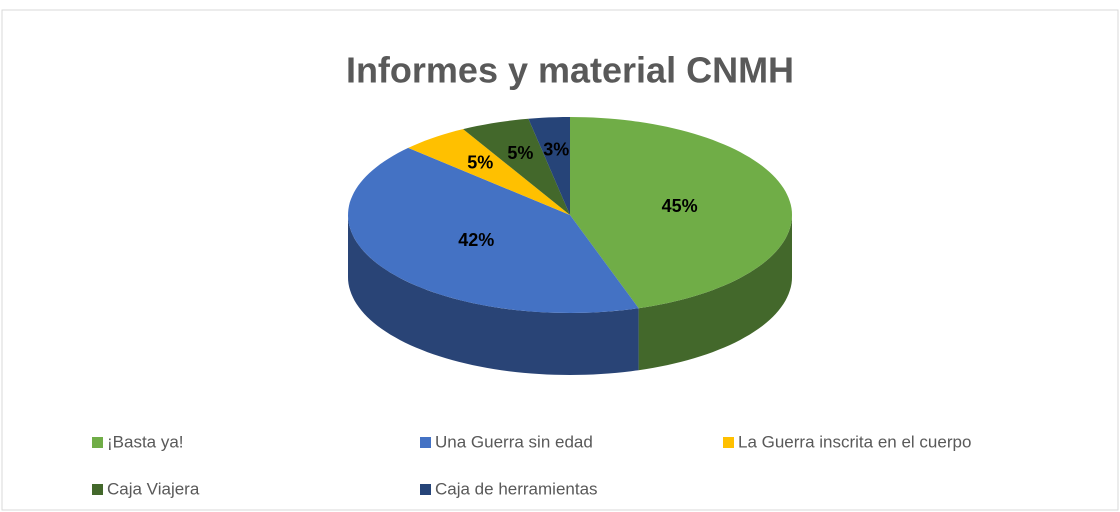 This screenshot has width=1120, height=512. What do you see at coordinates (570, 70) in the screenshot?
I see `chart-title: Informes y material CNMH` at bounding box center [570, 70].